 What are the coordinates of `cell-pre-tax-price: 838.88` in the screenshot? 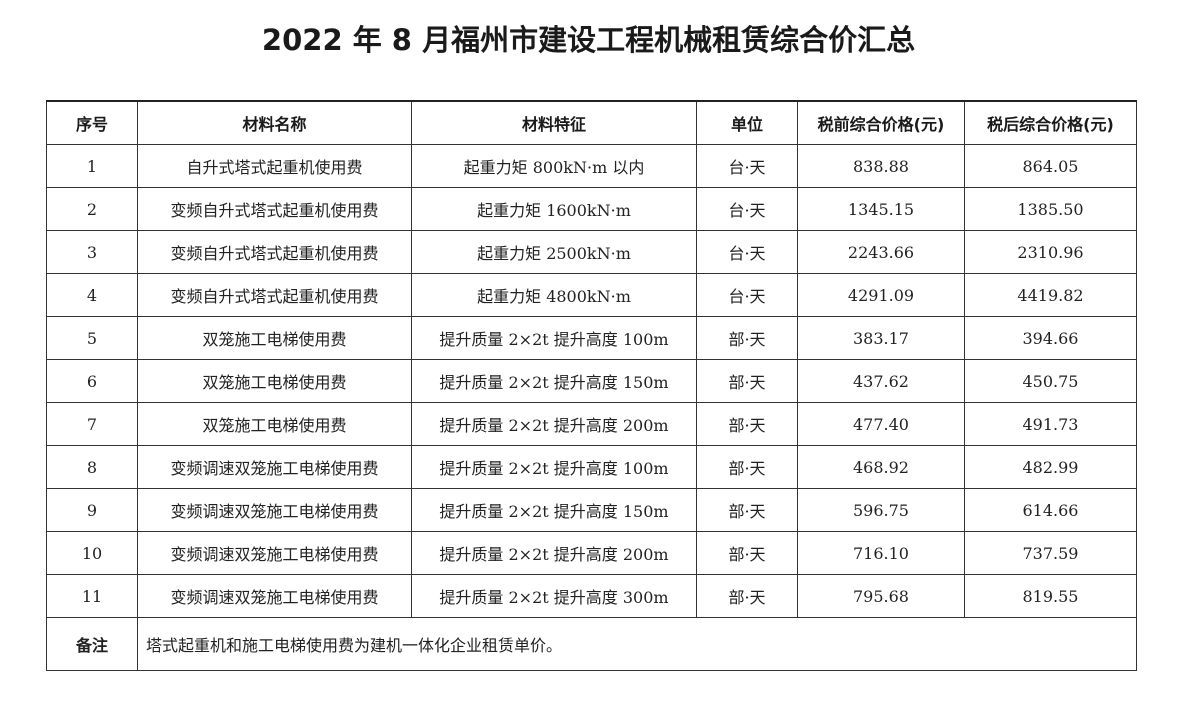 It's located at (881, 166).